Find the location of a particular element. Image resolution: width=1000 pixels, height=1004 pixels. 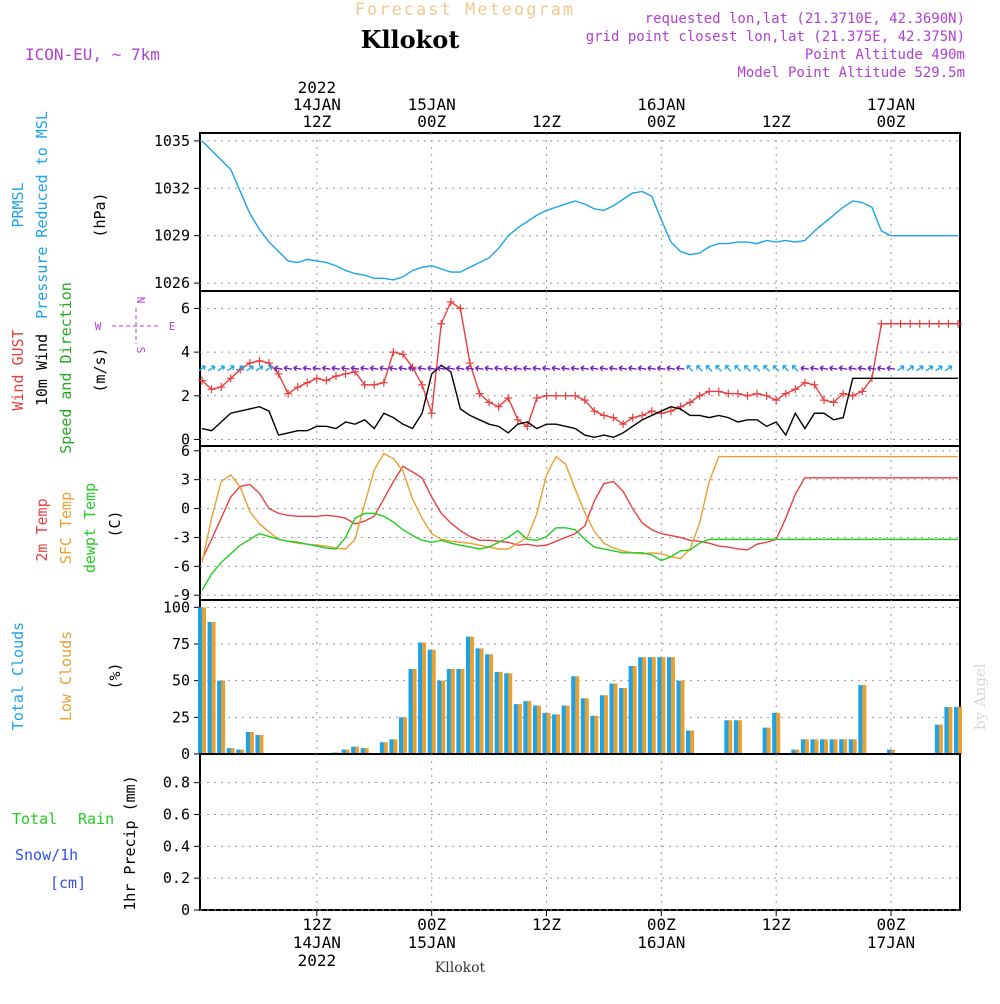

top-time-label: 14JAN is located at coordinates (317, 104).